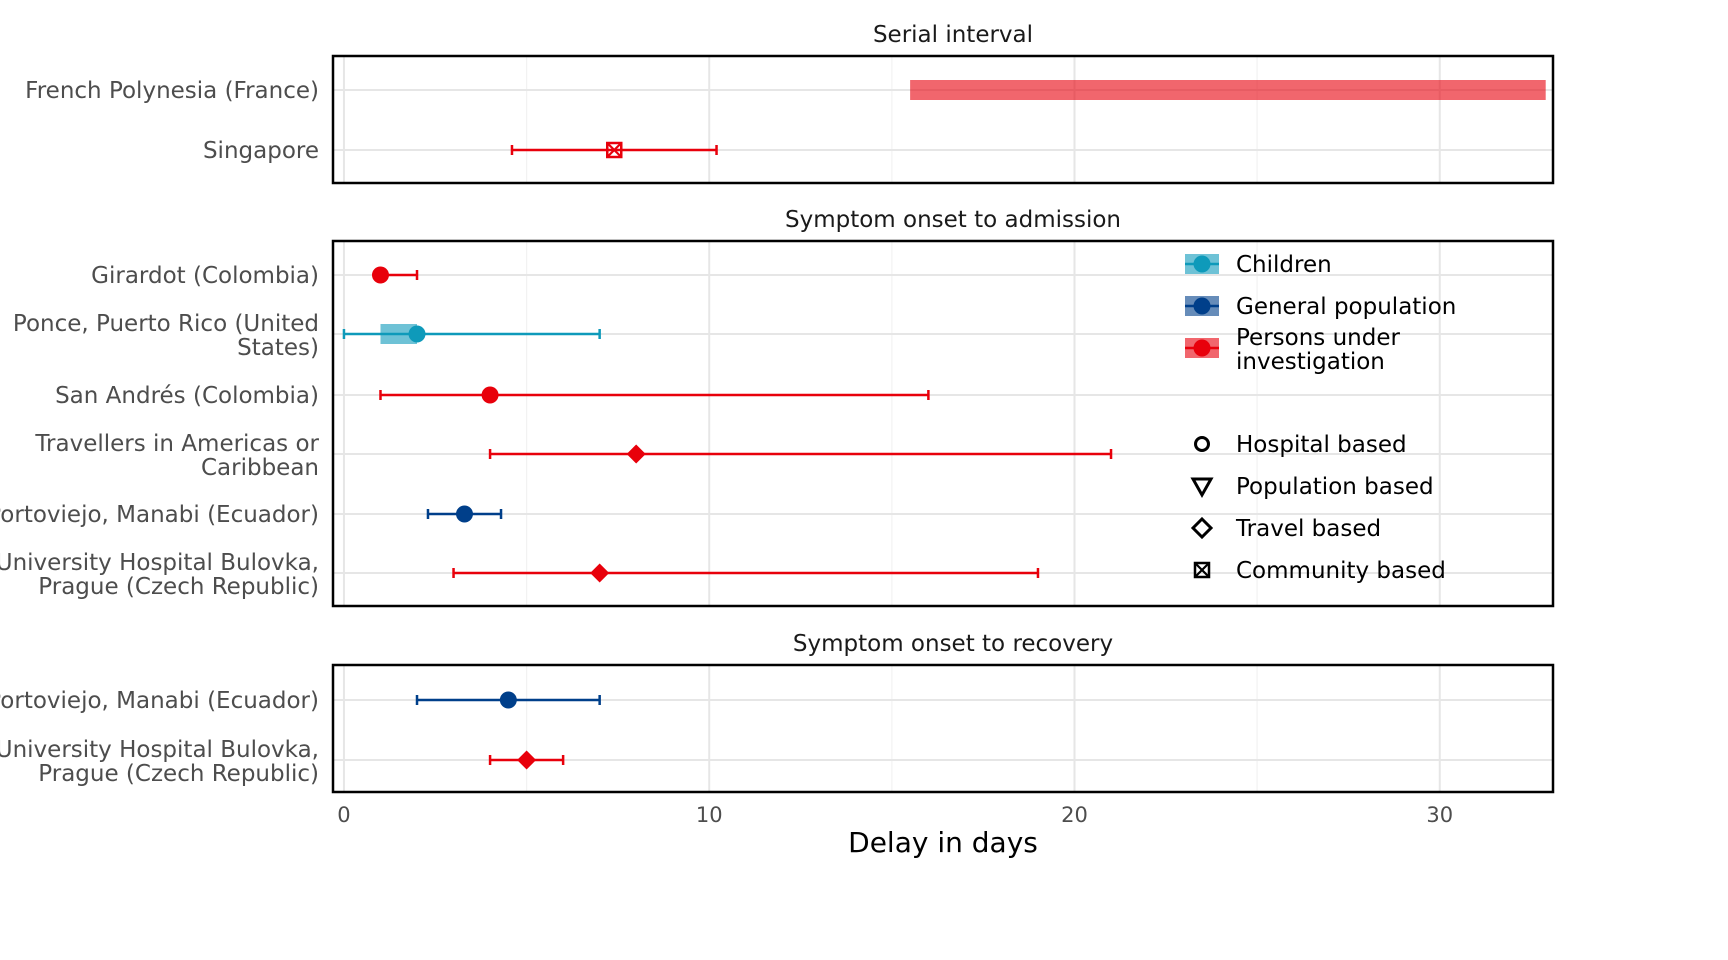  What do you see at coordinates (1310, 362) in the screenshot?
I see `legend-label: investigation` at bounding box center [1310, 362].